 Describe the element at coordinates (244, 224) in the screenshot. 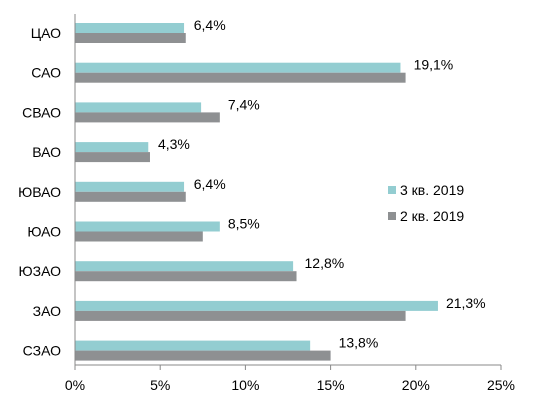

I see `data-label: 8,5%` at that location.